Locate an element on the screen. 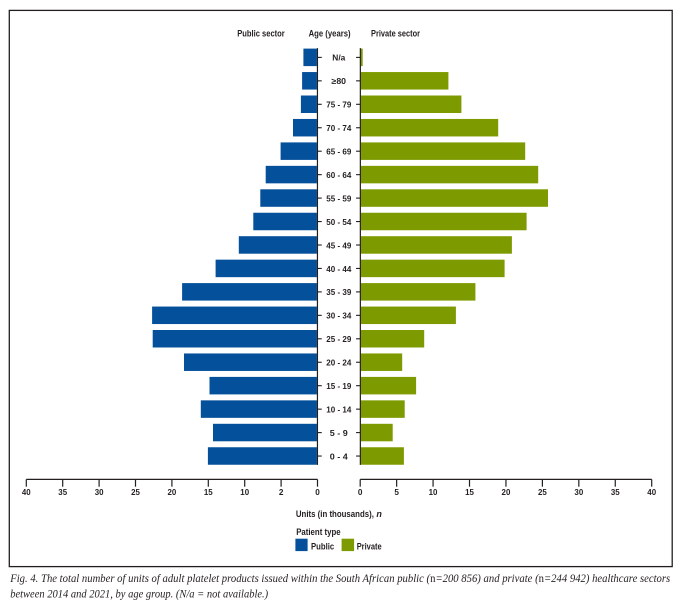 The width and height of the screenshot is (682, 604). svg-text: 60 - 64 is located at coordinates (338, 175).